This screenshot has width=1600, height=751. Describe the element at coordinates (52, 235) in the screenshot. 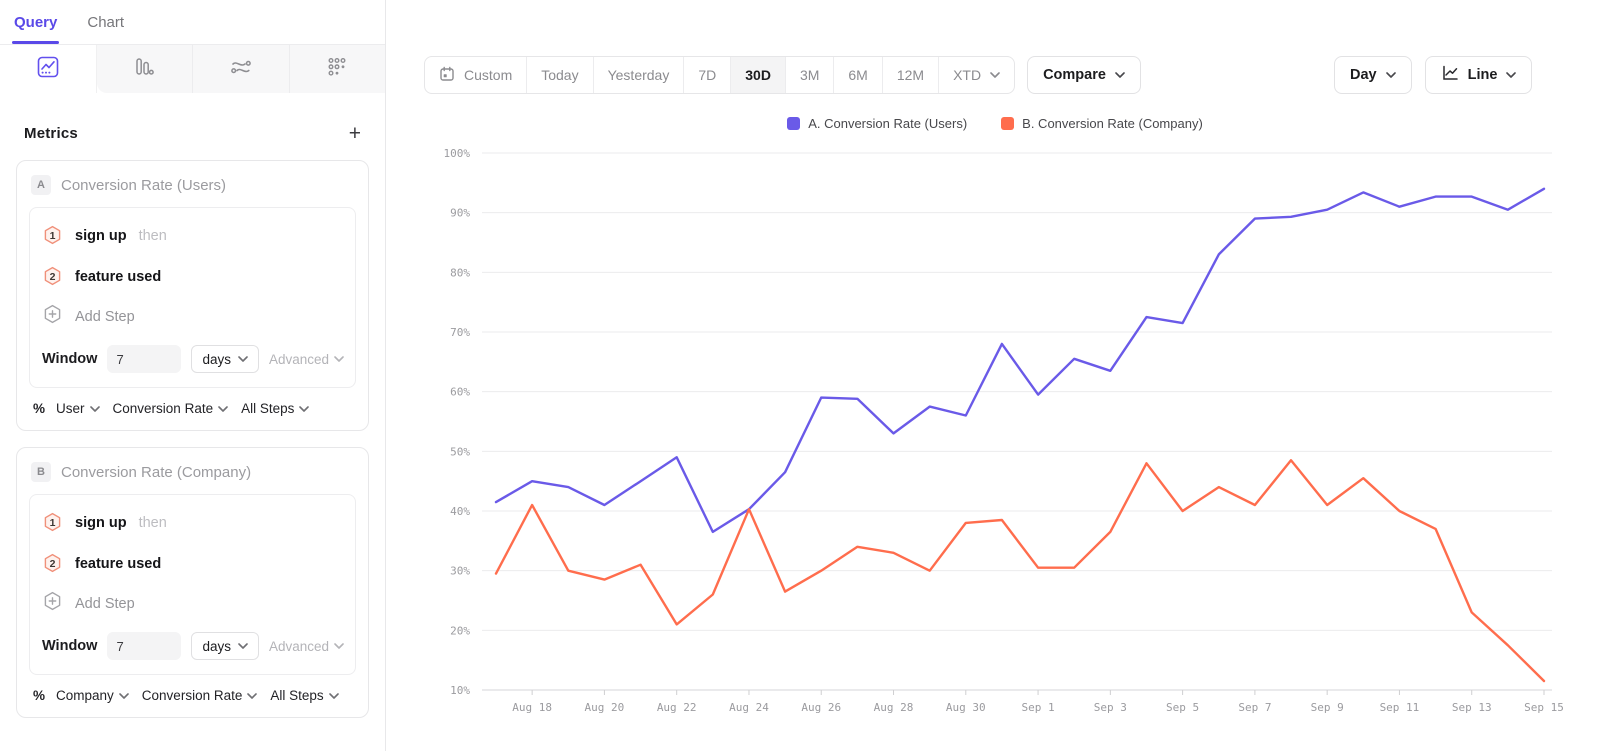

I see `step-number-hexagon: 1` at that location.